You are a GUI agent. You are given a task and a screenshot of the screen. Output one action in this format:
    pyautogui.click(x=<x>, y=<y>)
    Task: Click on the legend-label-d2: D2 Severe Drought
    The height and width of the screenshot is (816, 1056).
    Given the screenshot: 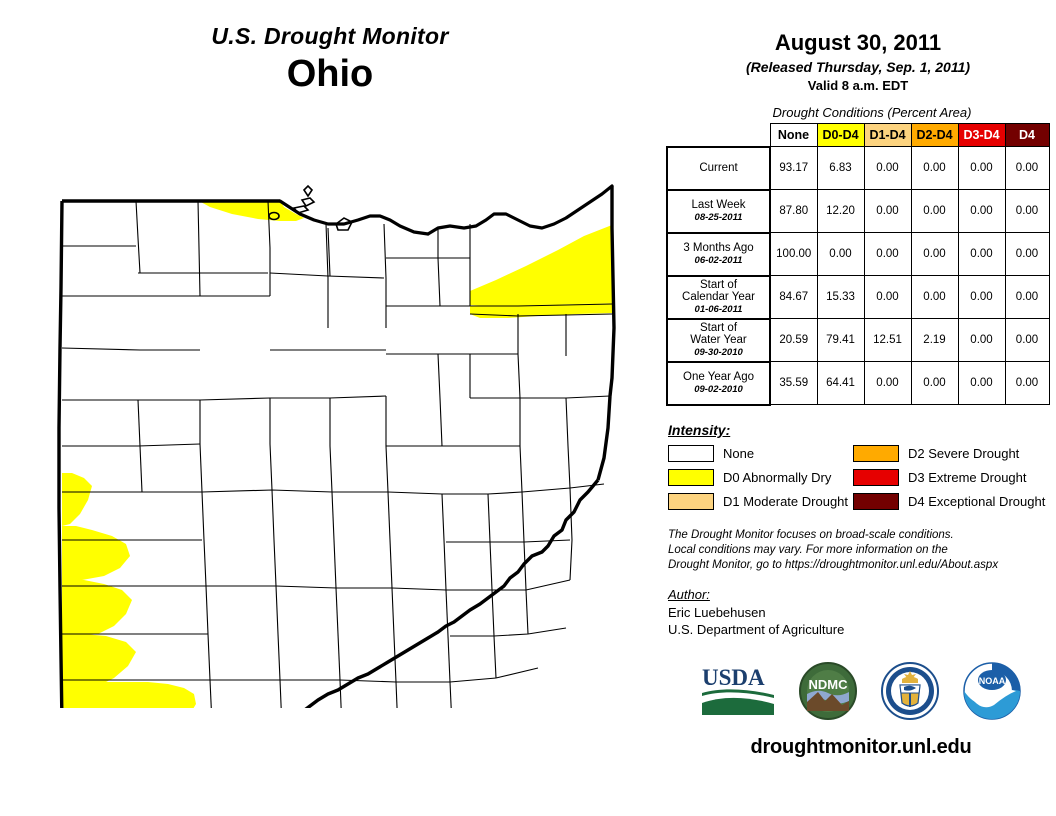 What is the action you would take?
    pyautogui.click(x=964, y=453)
    